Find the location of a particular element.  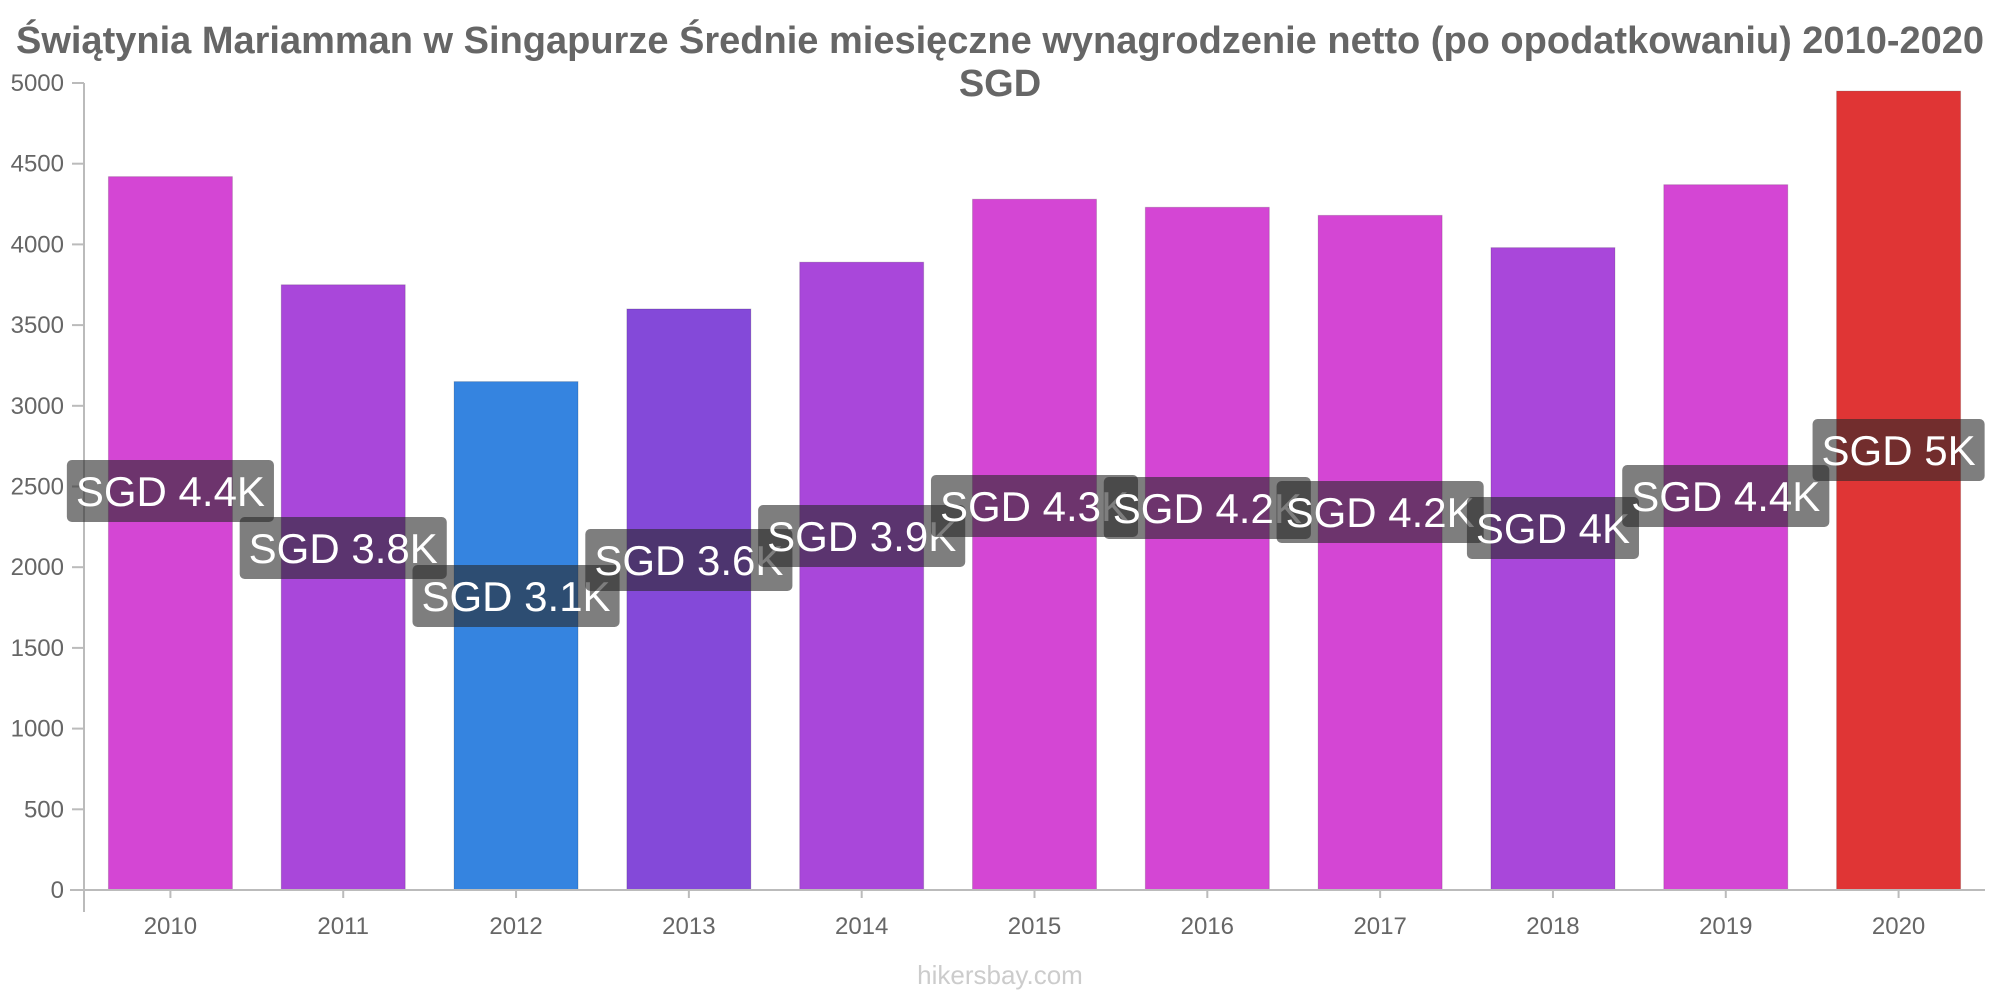

bar-2020 is located at coordinates (1899, 490).